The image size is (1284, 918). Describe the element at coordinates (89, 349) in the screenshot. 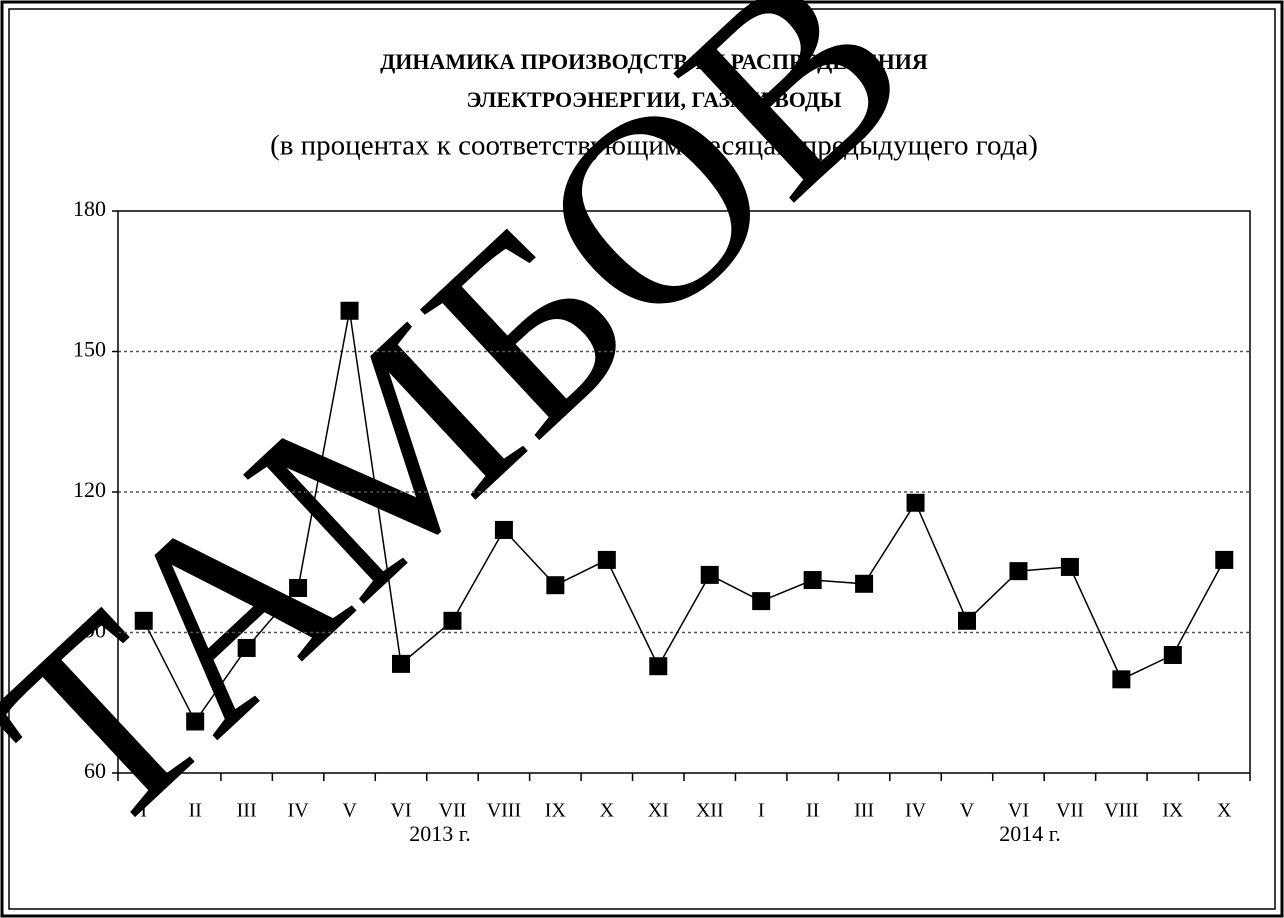

I see `y-tick-label: 150` at that location.